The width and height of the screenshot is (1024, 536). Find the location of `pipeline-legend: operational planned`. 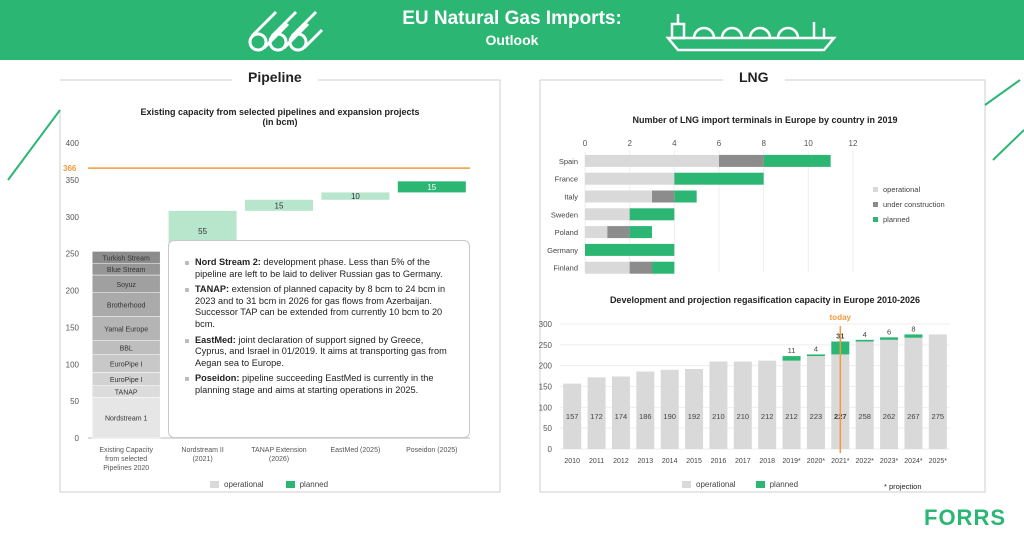

pipeline-legend: operational planned is located at coordinates (269, 484).